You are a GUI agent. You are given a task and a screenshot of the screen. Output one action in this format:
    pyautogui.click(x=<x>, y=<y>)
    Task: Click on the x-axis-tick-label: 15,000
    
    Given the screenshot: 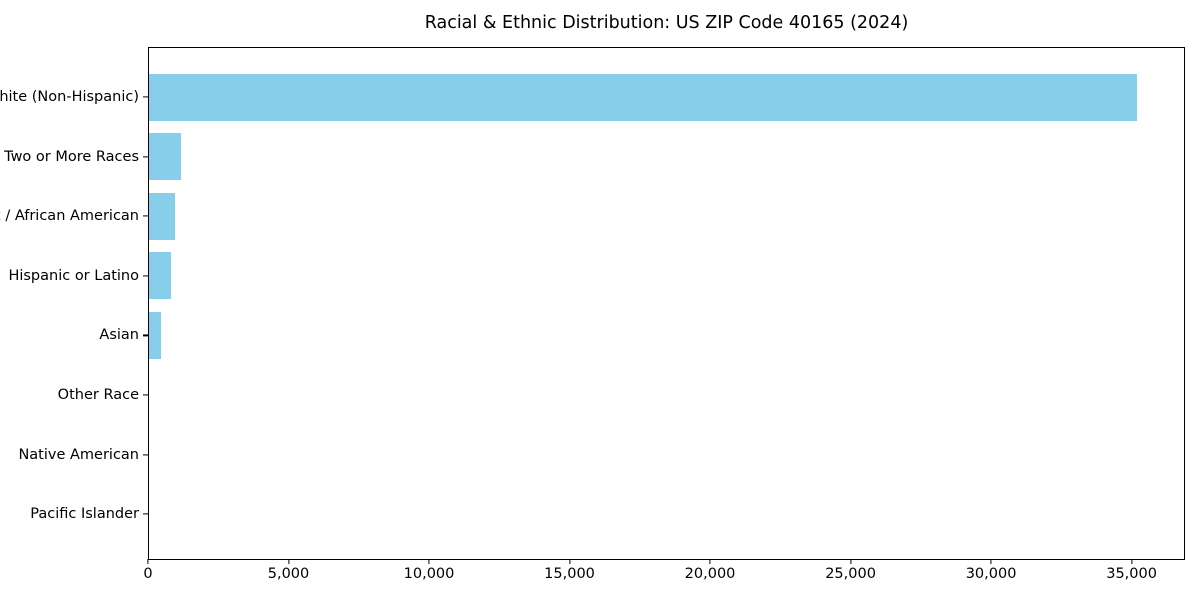 What is the action you would take?
    pyautogui.click(x=569, y=574)
    